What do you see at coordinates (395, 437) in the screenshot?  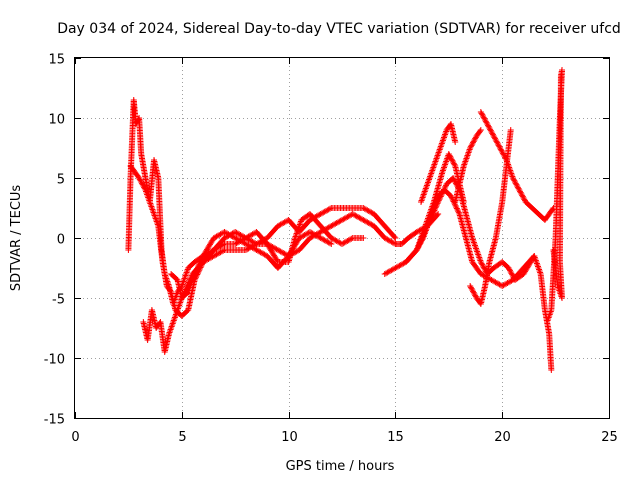 I see `x-tick-label: 15` at bounding box center [395, 437].